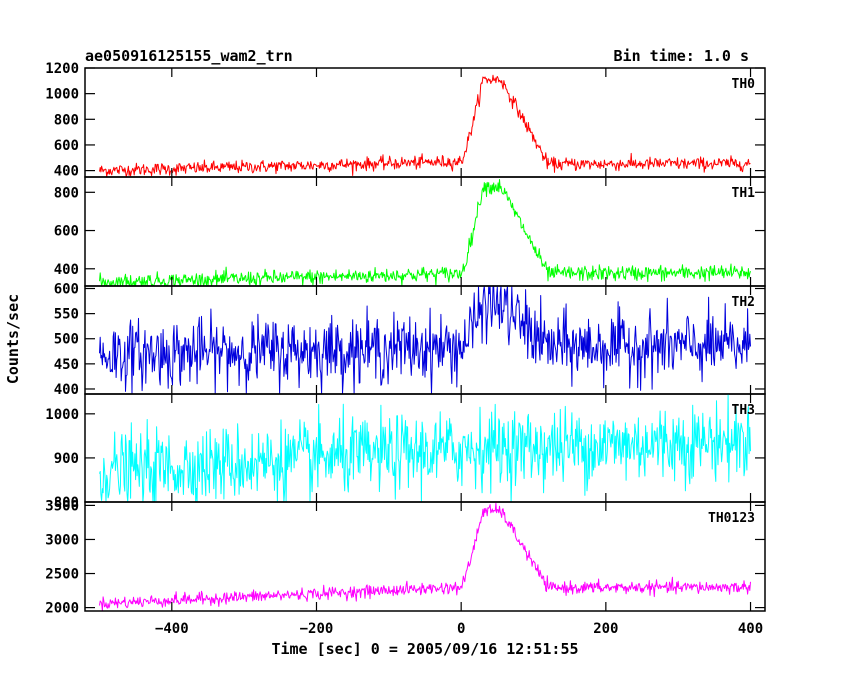 This screenshot has width=850, height=680. Describe the element at coordinates (62, 540) in the screenshot. I see `y-tick-label: 3000` at that location.